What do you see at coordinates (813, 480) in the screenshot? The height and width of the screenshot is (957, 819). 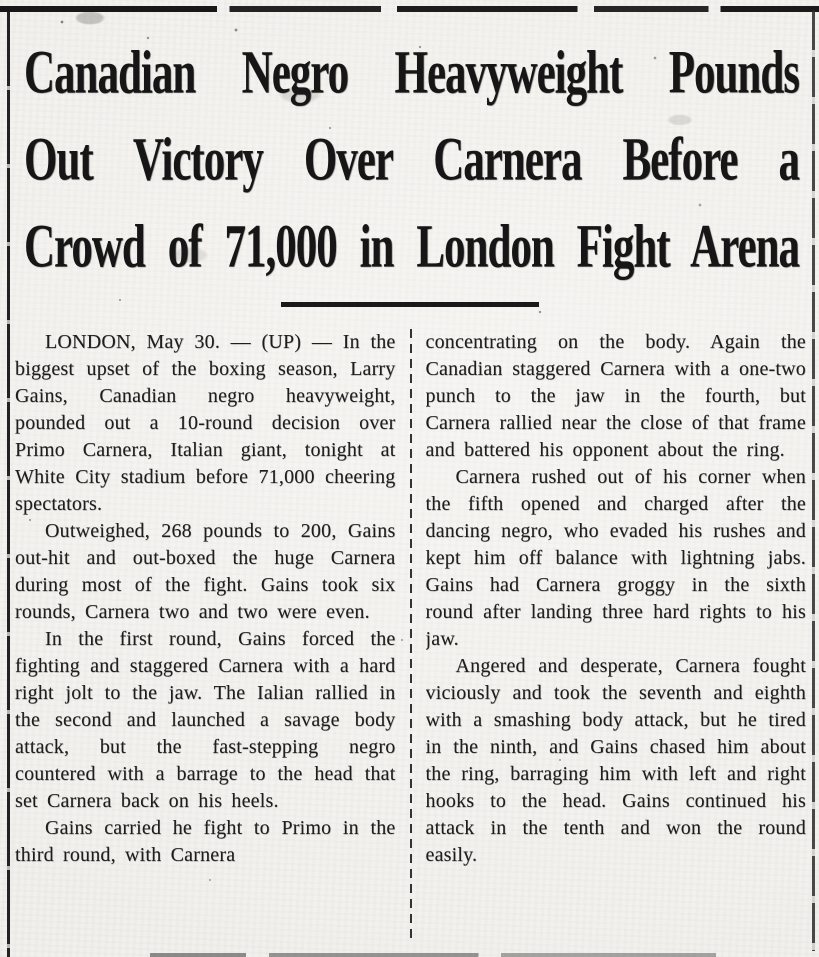 I see `right-border-rule` at bounding box center [813, 480].